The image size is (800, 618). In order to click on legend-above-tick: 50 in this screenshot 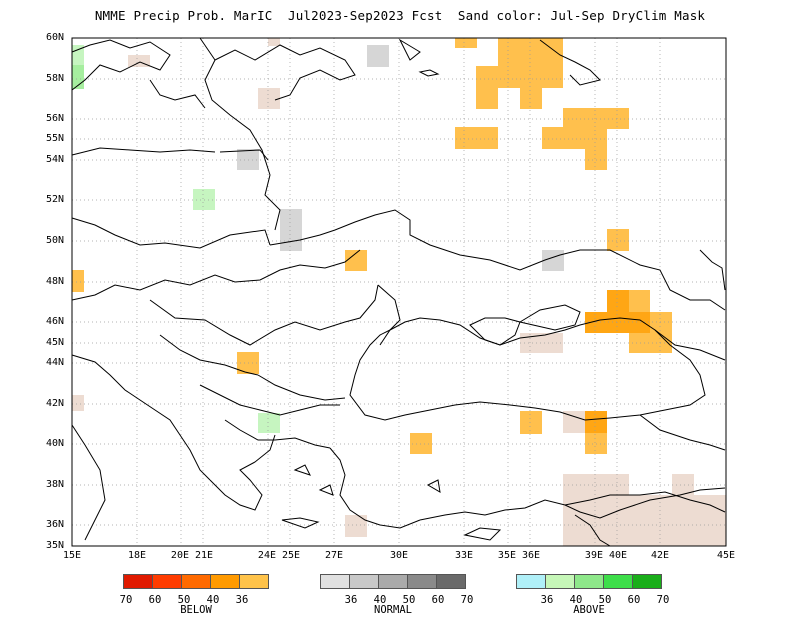, I will do `click(605, 600)`.